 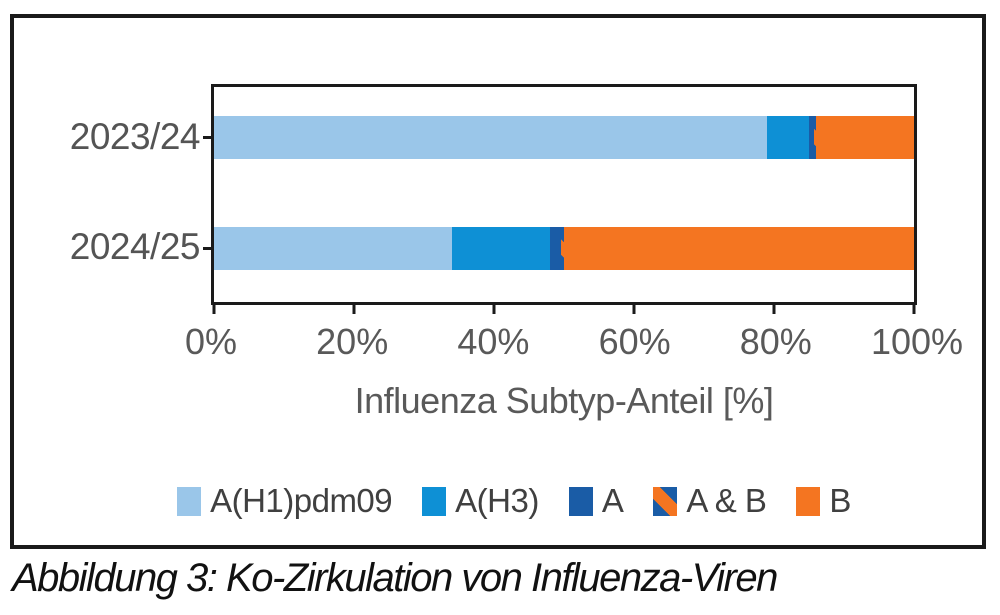 What do you see at coordinates (726, 500) in the screenshot?
I see `legend-label: A & B` at bounding box center [726, 500].